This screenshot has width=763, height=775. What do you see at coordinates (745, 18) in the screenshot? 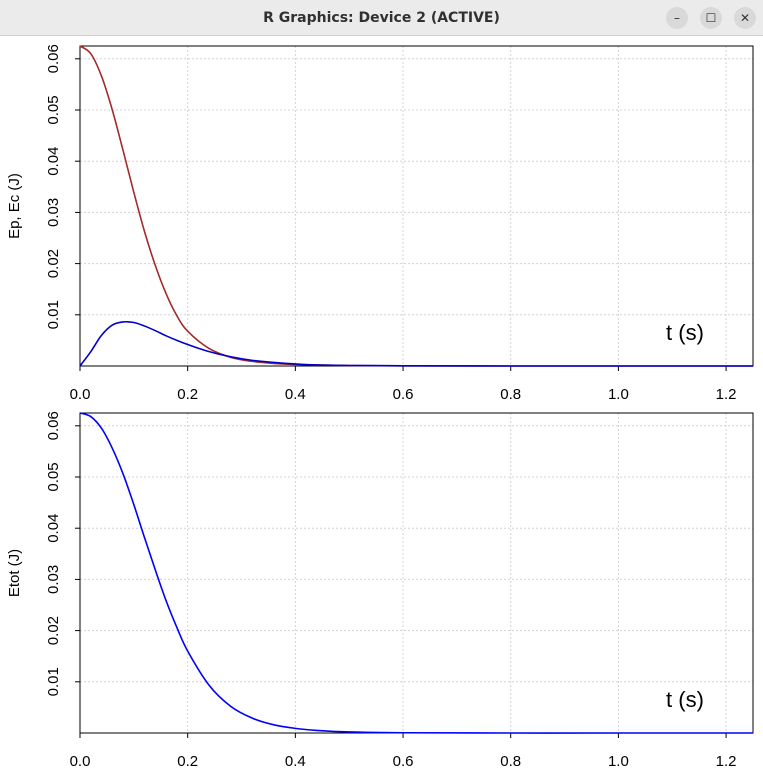
I see `close-button: ✕` at bounding box center [745, 18].